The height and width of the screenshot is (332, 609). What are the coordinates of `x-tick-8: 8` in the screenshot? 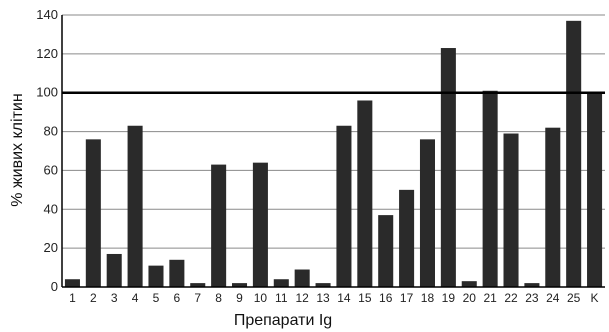 It's located at (218, 298).